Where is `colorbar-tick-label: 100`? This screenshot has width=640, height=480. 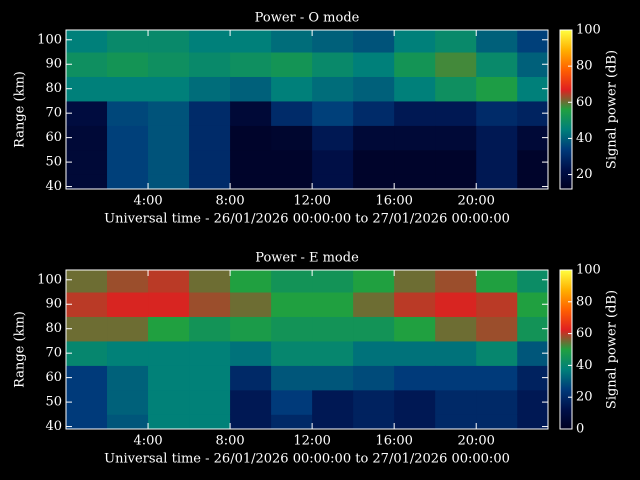 colorbar-tick-label: 100 is located at coordinates (588, 30).